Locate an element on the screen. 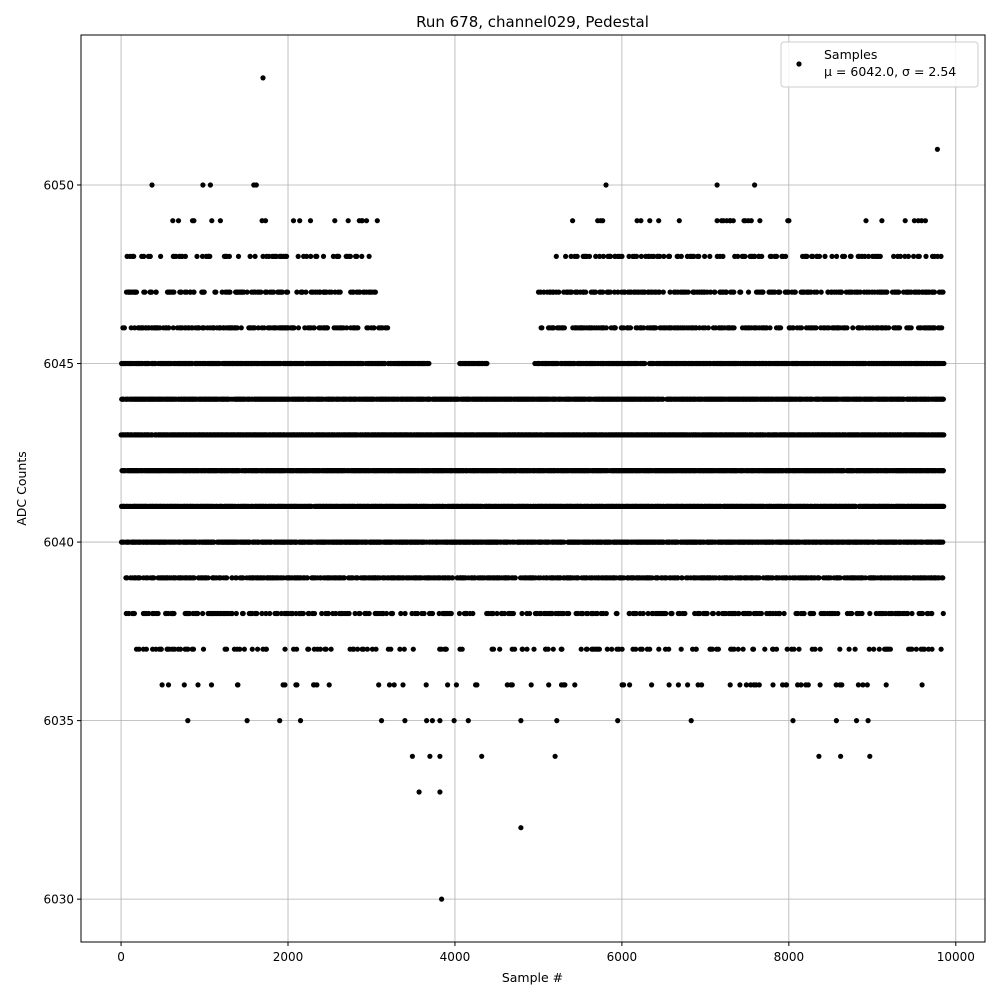 Image resolution: width=1000 pixels, height=1000 pixels. chart-title: Run 678, channel029, Pedestal is located at coordinates (532, 22).